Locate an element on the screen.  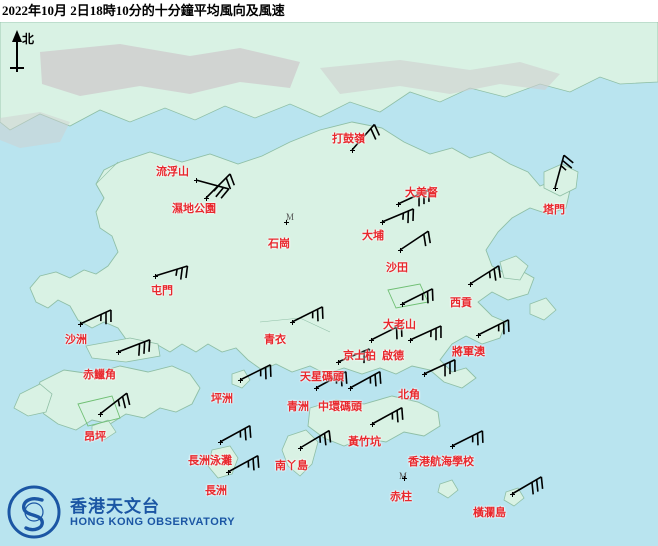
station-label: 將軍澳 is located at coordinates (468, 352).